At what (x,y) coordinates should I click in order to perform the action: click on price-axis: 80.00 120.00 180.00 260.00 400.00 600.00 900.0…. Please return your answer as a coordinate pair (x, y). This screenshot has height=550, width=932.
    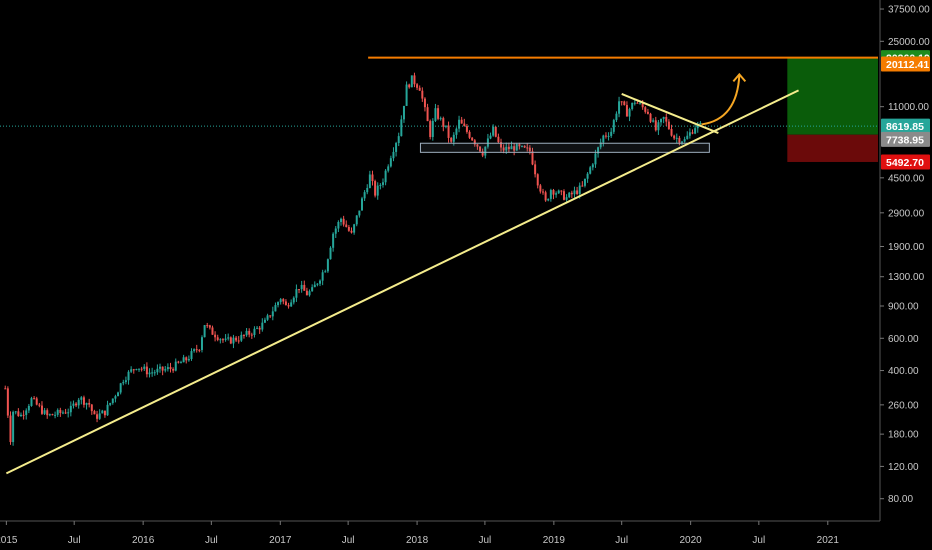
    Looking at the image, I should click on (905, 275).